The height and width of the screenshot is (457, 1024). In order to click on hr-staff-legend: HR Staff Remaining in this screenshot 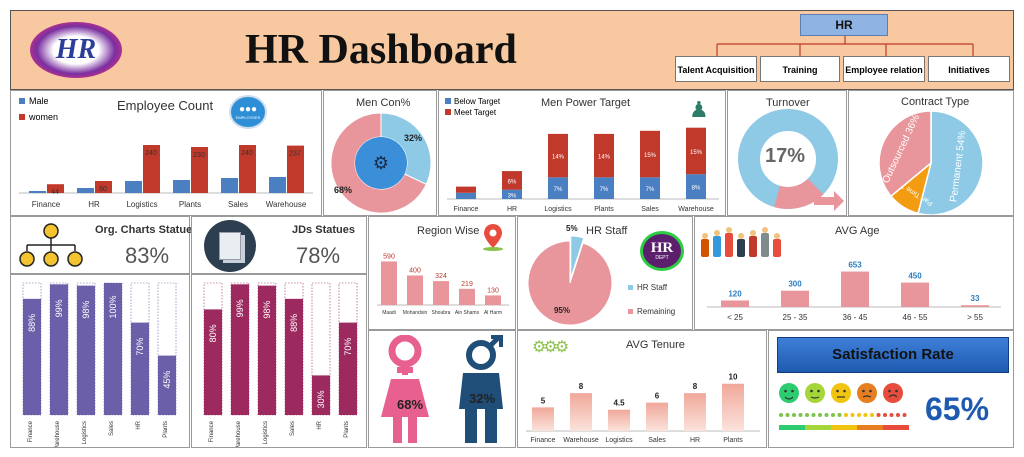, I will do `click(651, 299)`.